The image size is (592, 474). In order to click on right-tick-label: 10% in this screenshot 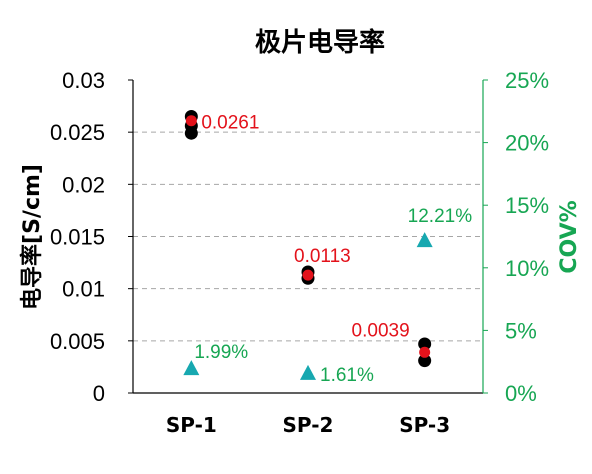, I will do `click(527, 268)`.